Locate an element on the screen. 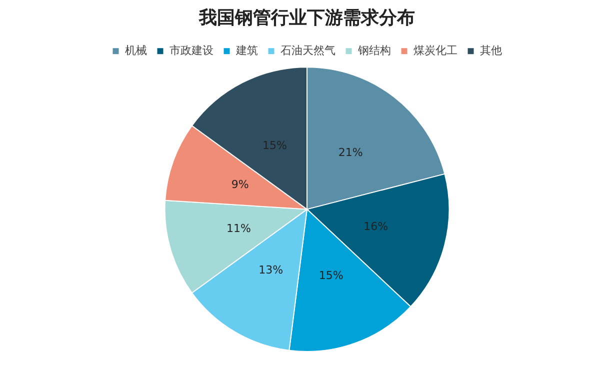 This screenshot has height=372, width=614. legend-label: 钢结构 is located at coordinates (373, 50).